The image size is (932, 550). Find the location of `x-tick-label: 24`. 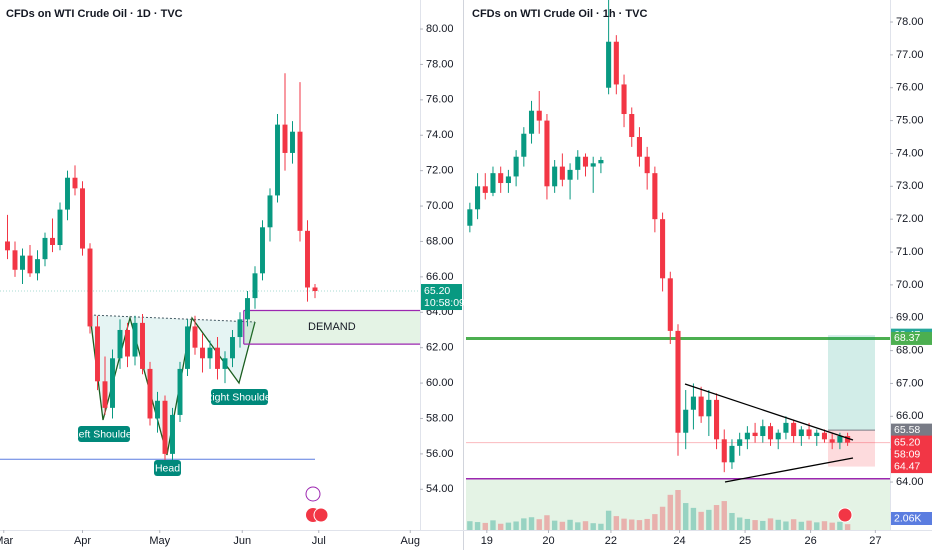

x-tick-label: 24 is located at coordinates (679, 541).